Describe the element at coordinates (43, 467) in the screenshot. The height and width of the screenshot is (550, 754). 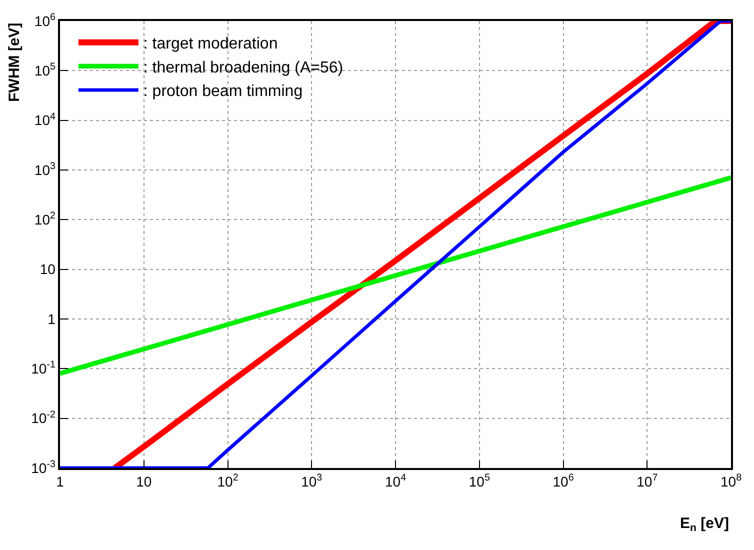
I see `y-tick-label: 10$^{-3}$` at that location.